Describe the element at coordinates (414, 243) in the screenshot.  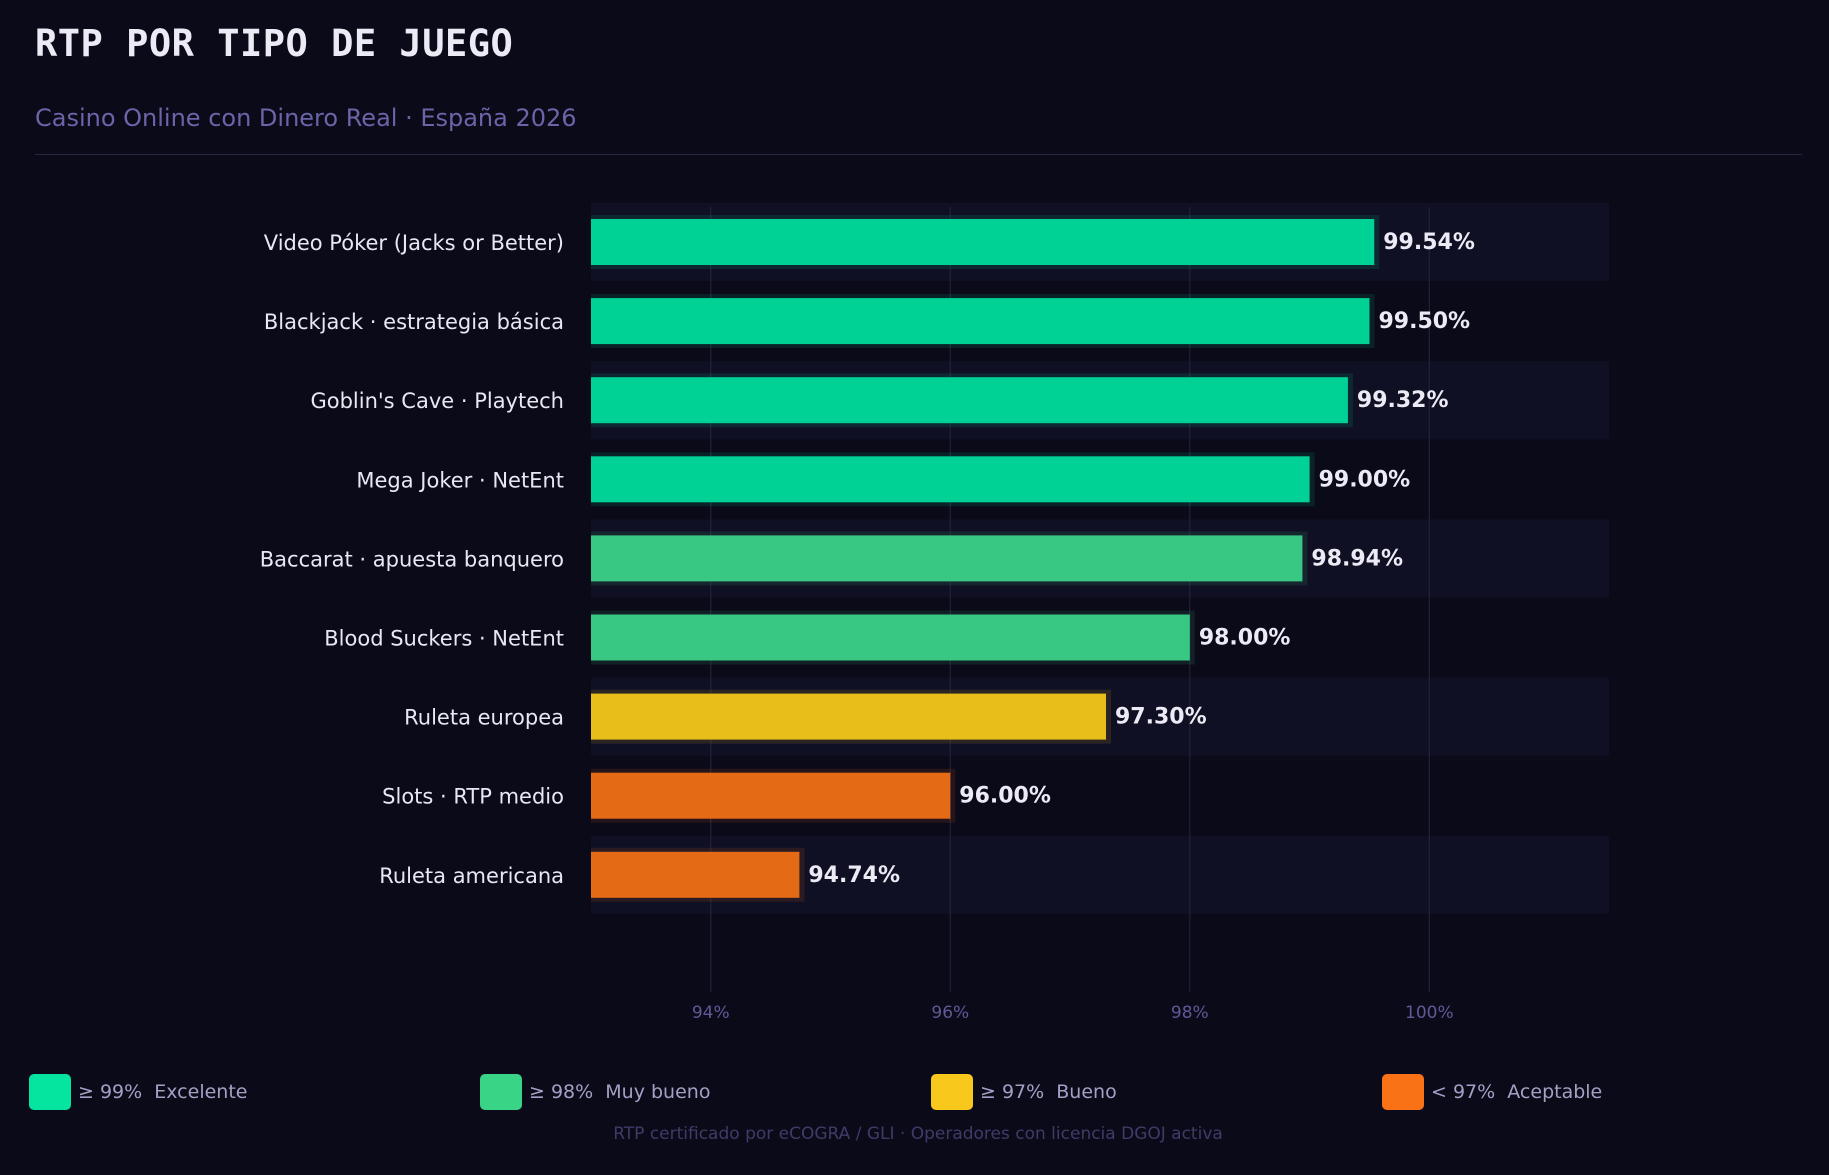
I see `category-label: Video Póker (Jacks or Better)` at that location.